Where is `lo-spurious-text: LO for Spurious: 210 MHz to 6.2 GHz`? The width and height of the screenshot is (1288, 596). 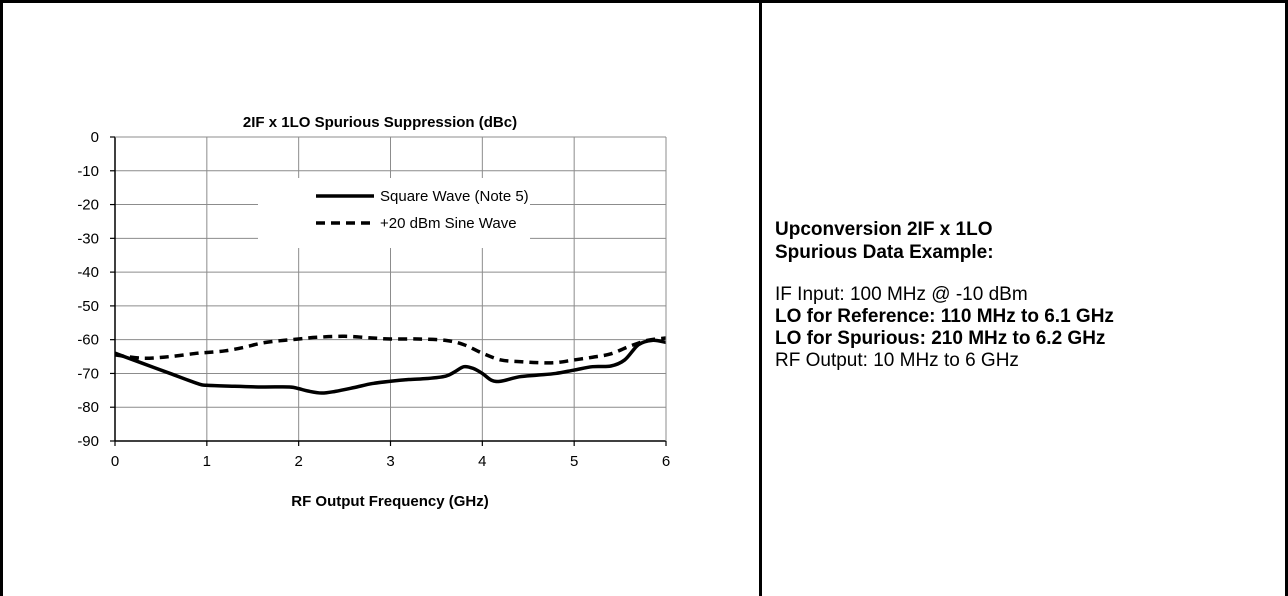
lo-spurious-text: LO for Spurious: 210 MHz to 6.2 GHz is located at coordinates (940, 338).